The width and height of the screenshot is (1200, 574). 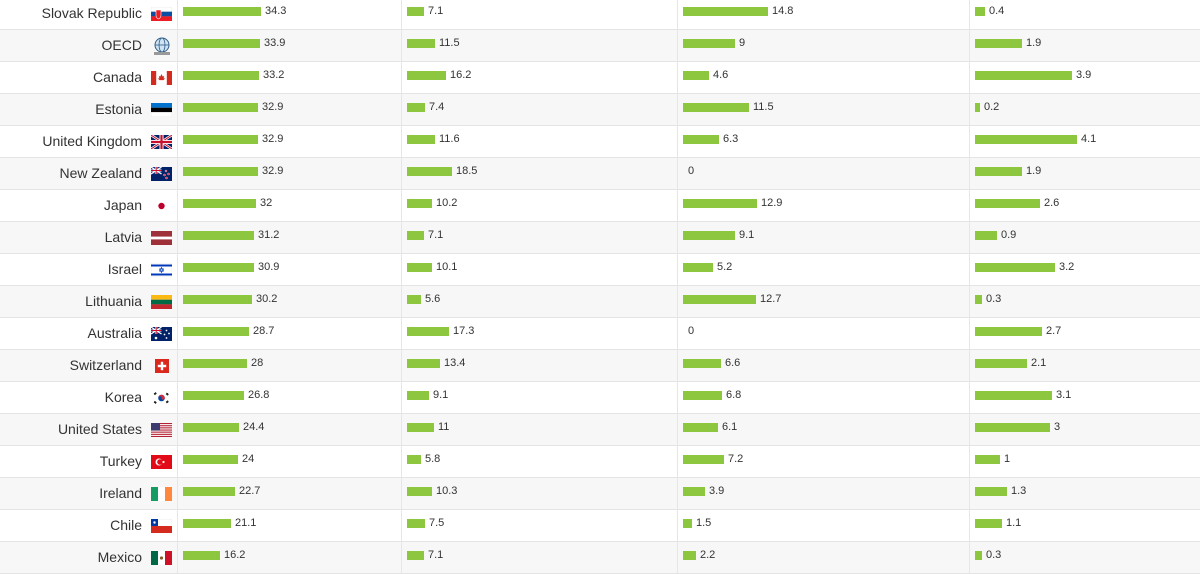 What do you see at coordinates (418, 395) in the screenshot?
I see `bar-korea-col2` at bounding box center [418, 395].